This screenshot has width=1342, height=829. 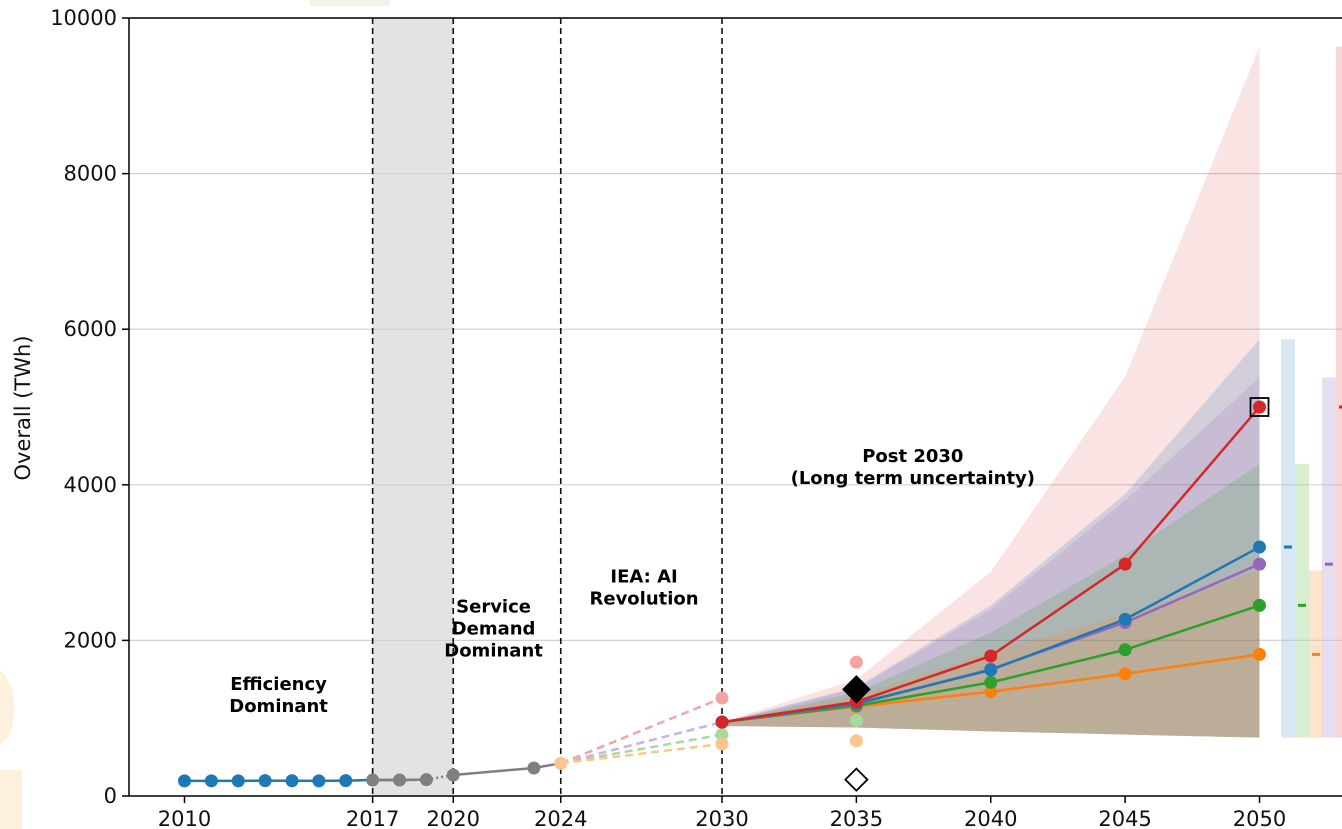 What do you see at coordinates (372, 818) in the screenshot?
I see `x-tick-label: 2017` at bounding box center [372, 818].